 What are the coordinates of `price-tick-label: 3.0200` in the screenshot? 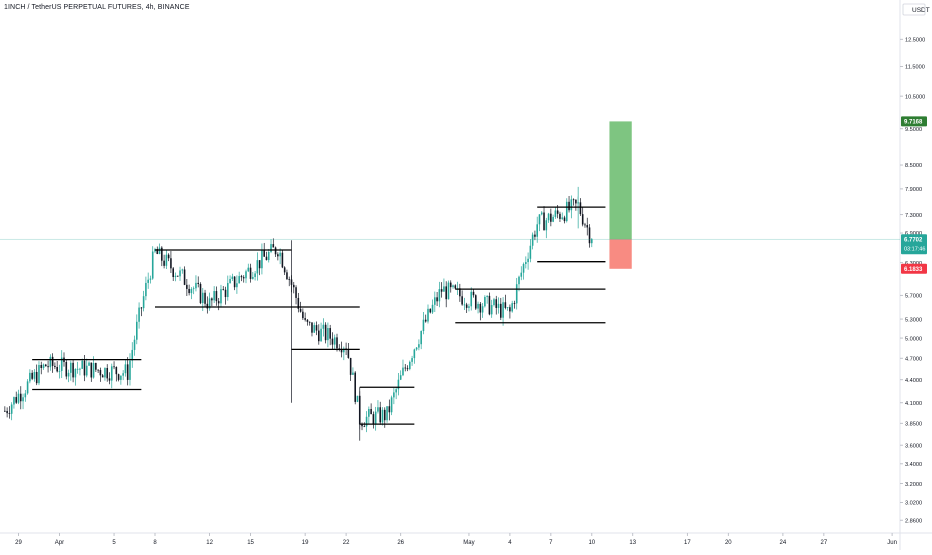 It's located at (913, 504).